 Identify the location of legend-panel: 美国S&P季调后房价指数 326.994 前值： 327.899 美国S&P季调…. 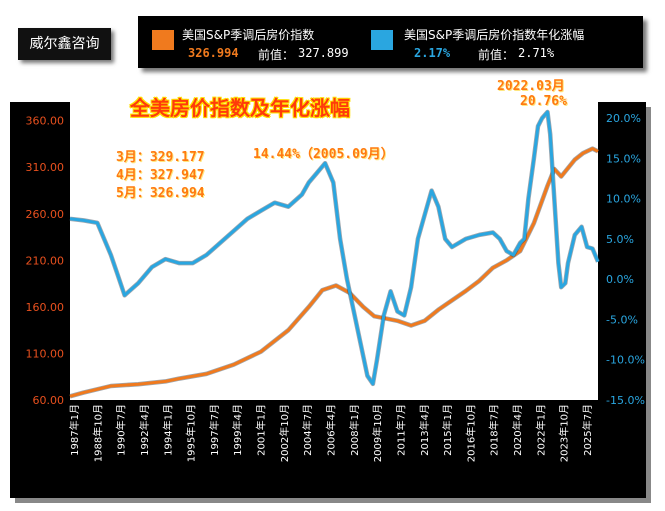
(390, 42).